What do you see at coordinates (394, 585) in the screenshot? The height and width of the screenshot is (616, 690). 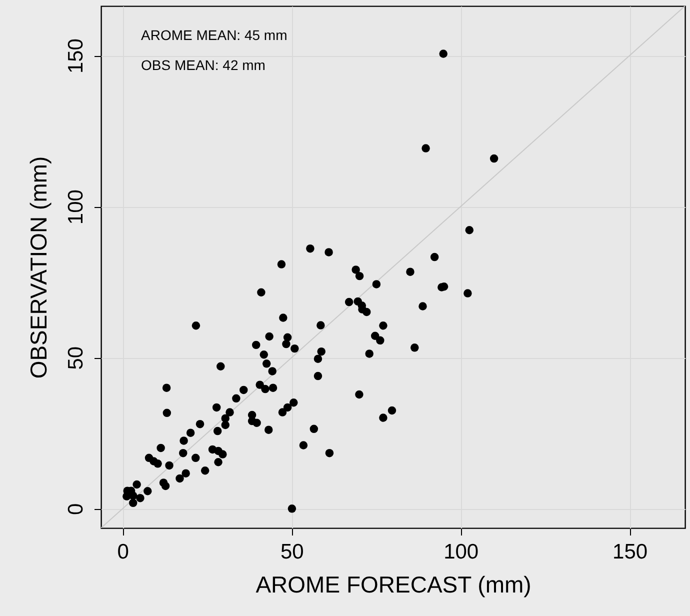 I see `x-axis-title: AROME FORECAST (mm)` at bounding box center [394, 585].